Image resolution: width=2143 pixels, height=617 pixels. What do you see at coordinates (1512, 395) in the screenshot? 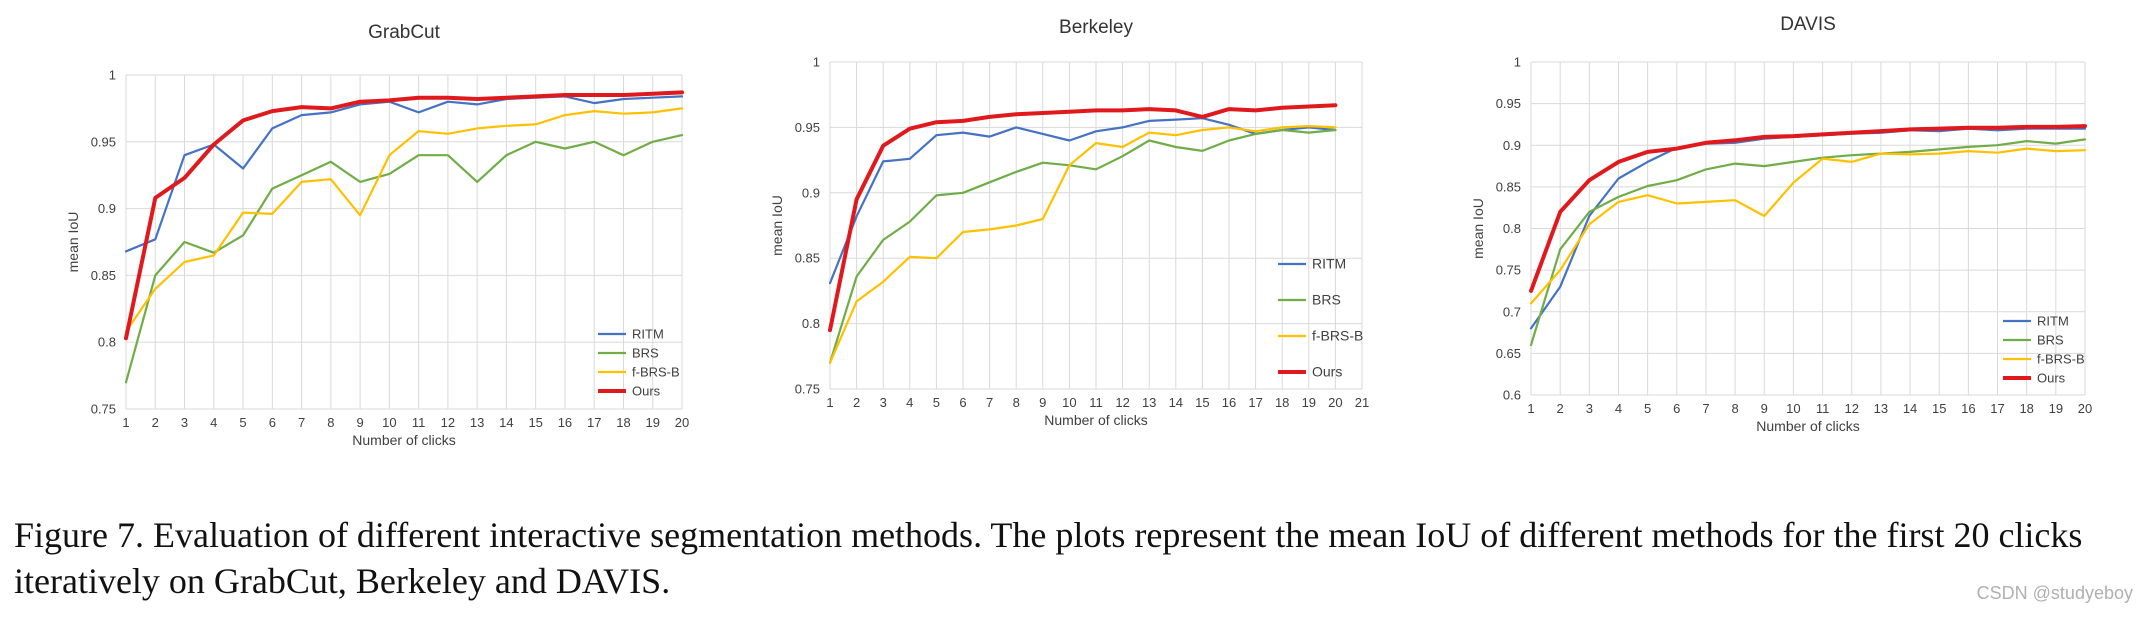
I see `y-tick-label: 0.6` at bounding box center [1512, 395].